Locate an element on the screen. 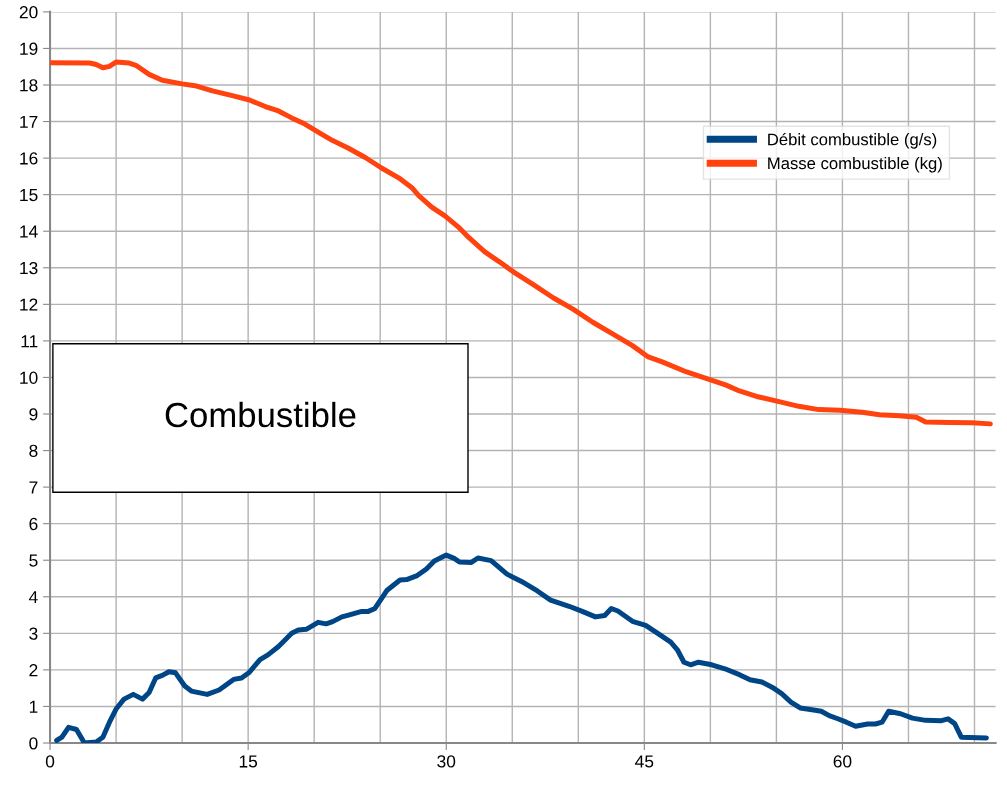 The image size is (1007, 787). y-tick-label: 5 is located at coordinates (33, 560).